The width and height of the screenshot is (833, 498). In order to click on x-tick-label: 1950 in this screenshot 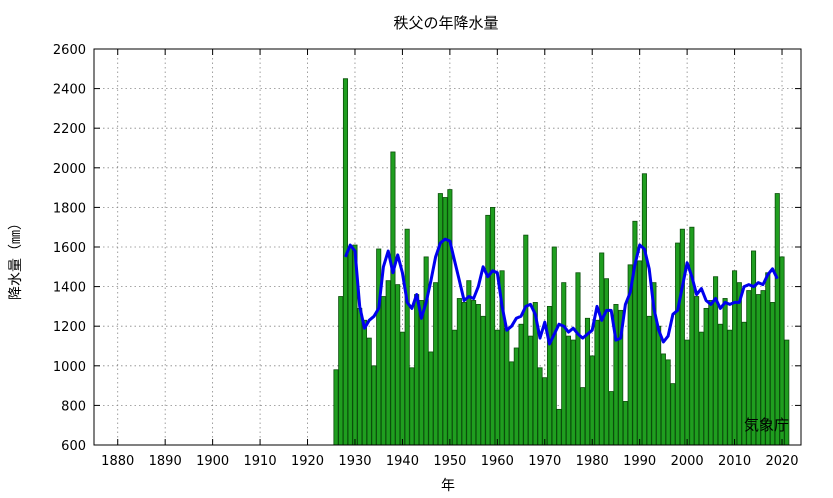, I will do `click(449, 461)`.